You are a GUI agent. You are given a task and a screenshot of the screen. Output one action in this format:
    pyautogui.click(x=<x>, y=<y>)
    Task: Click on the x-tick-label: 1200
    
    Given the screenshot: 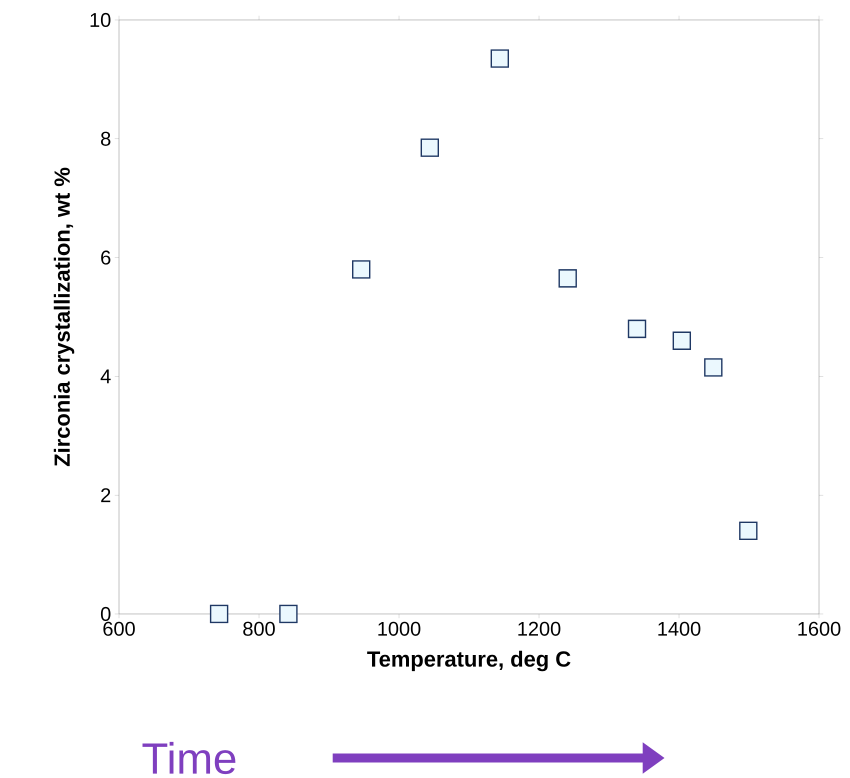 What is the action you would take?
    pyautogui.click(x=539, y=629)
    